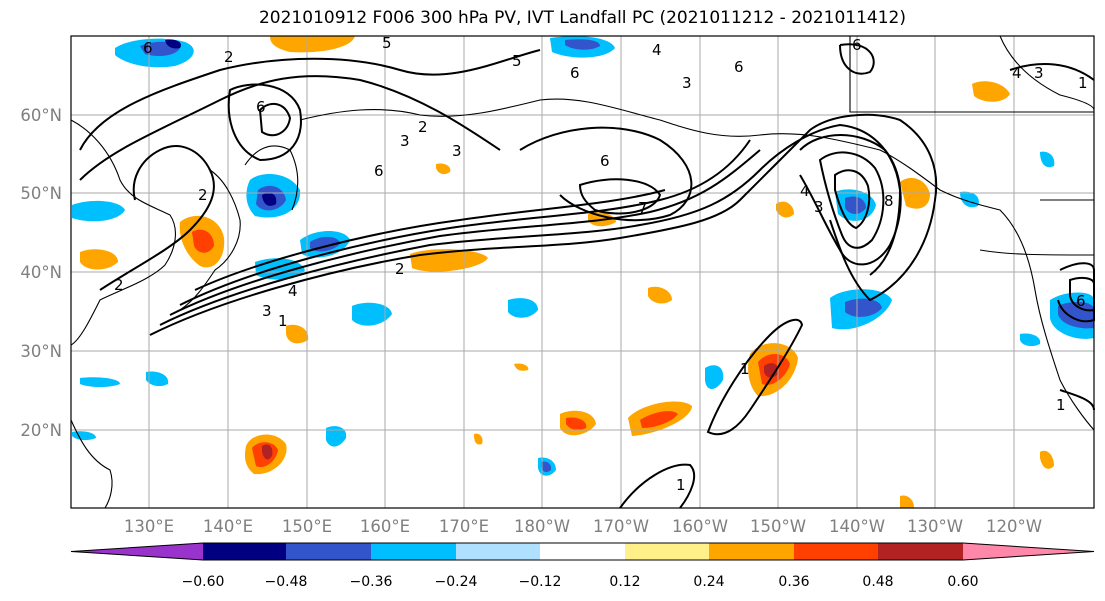  Describe the element at coordinates (1014, 526) in the screenshot. I see `lon-label: 120°W` at that location.